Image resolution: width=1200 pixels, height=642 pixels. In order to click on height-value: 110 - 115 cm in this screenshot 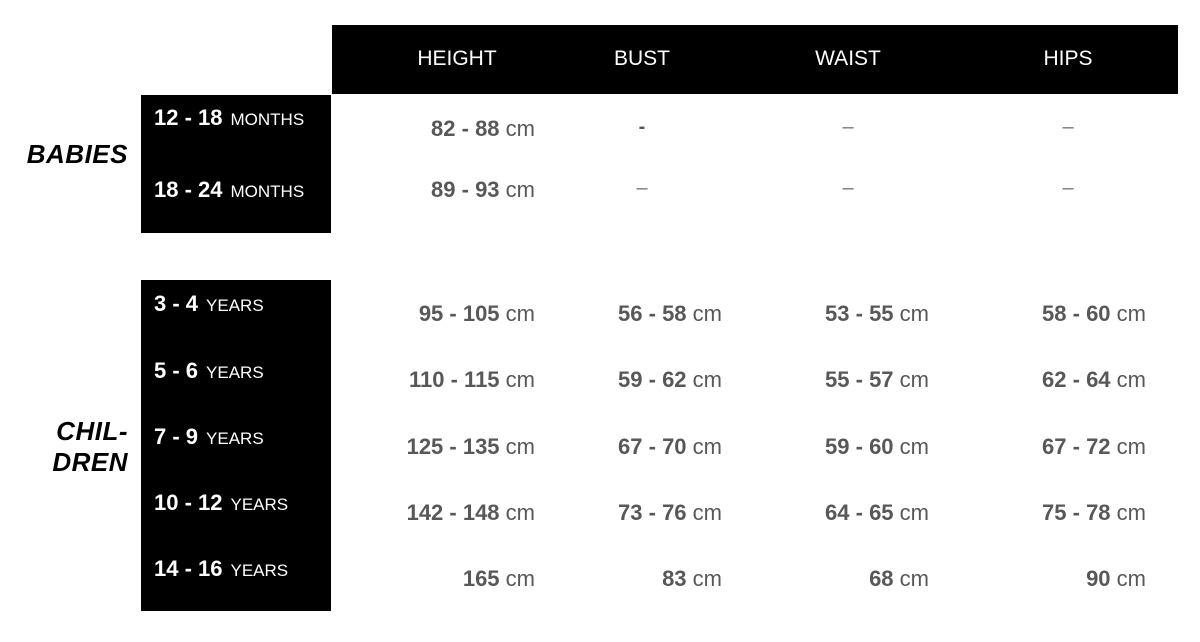, I will do `click(472, 380)`.